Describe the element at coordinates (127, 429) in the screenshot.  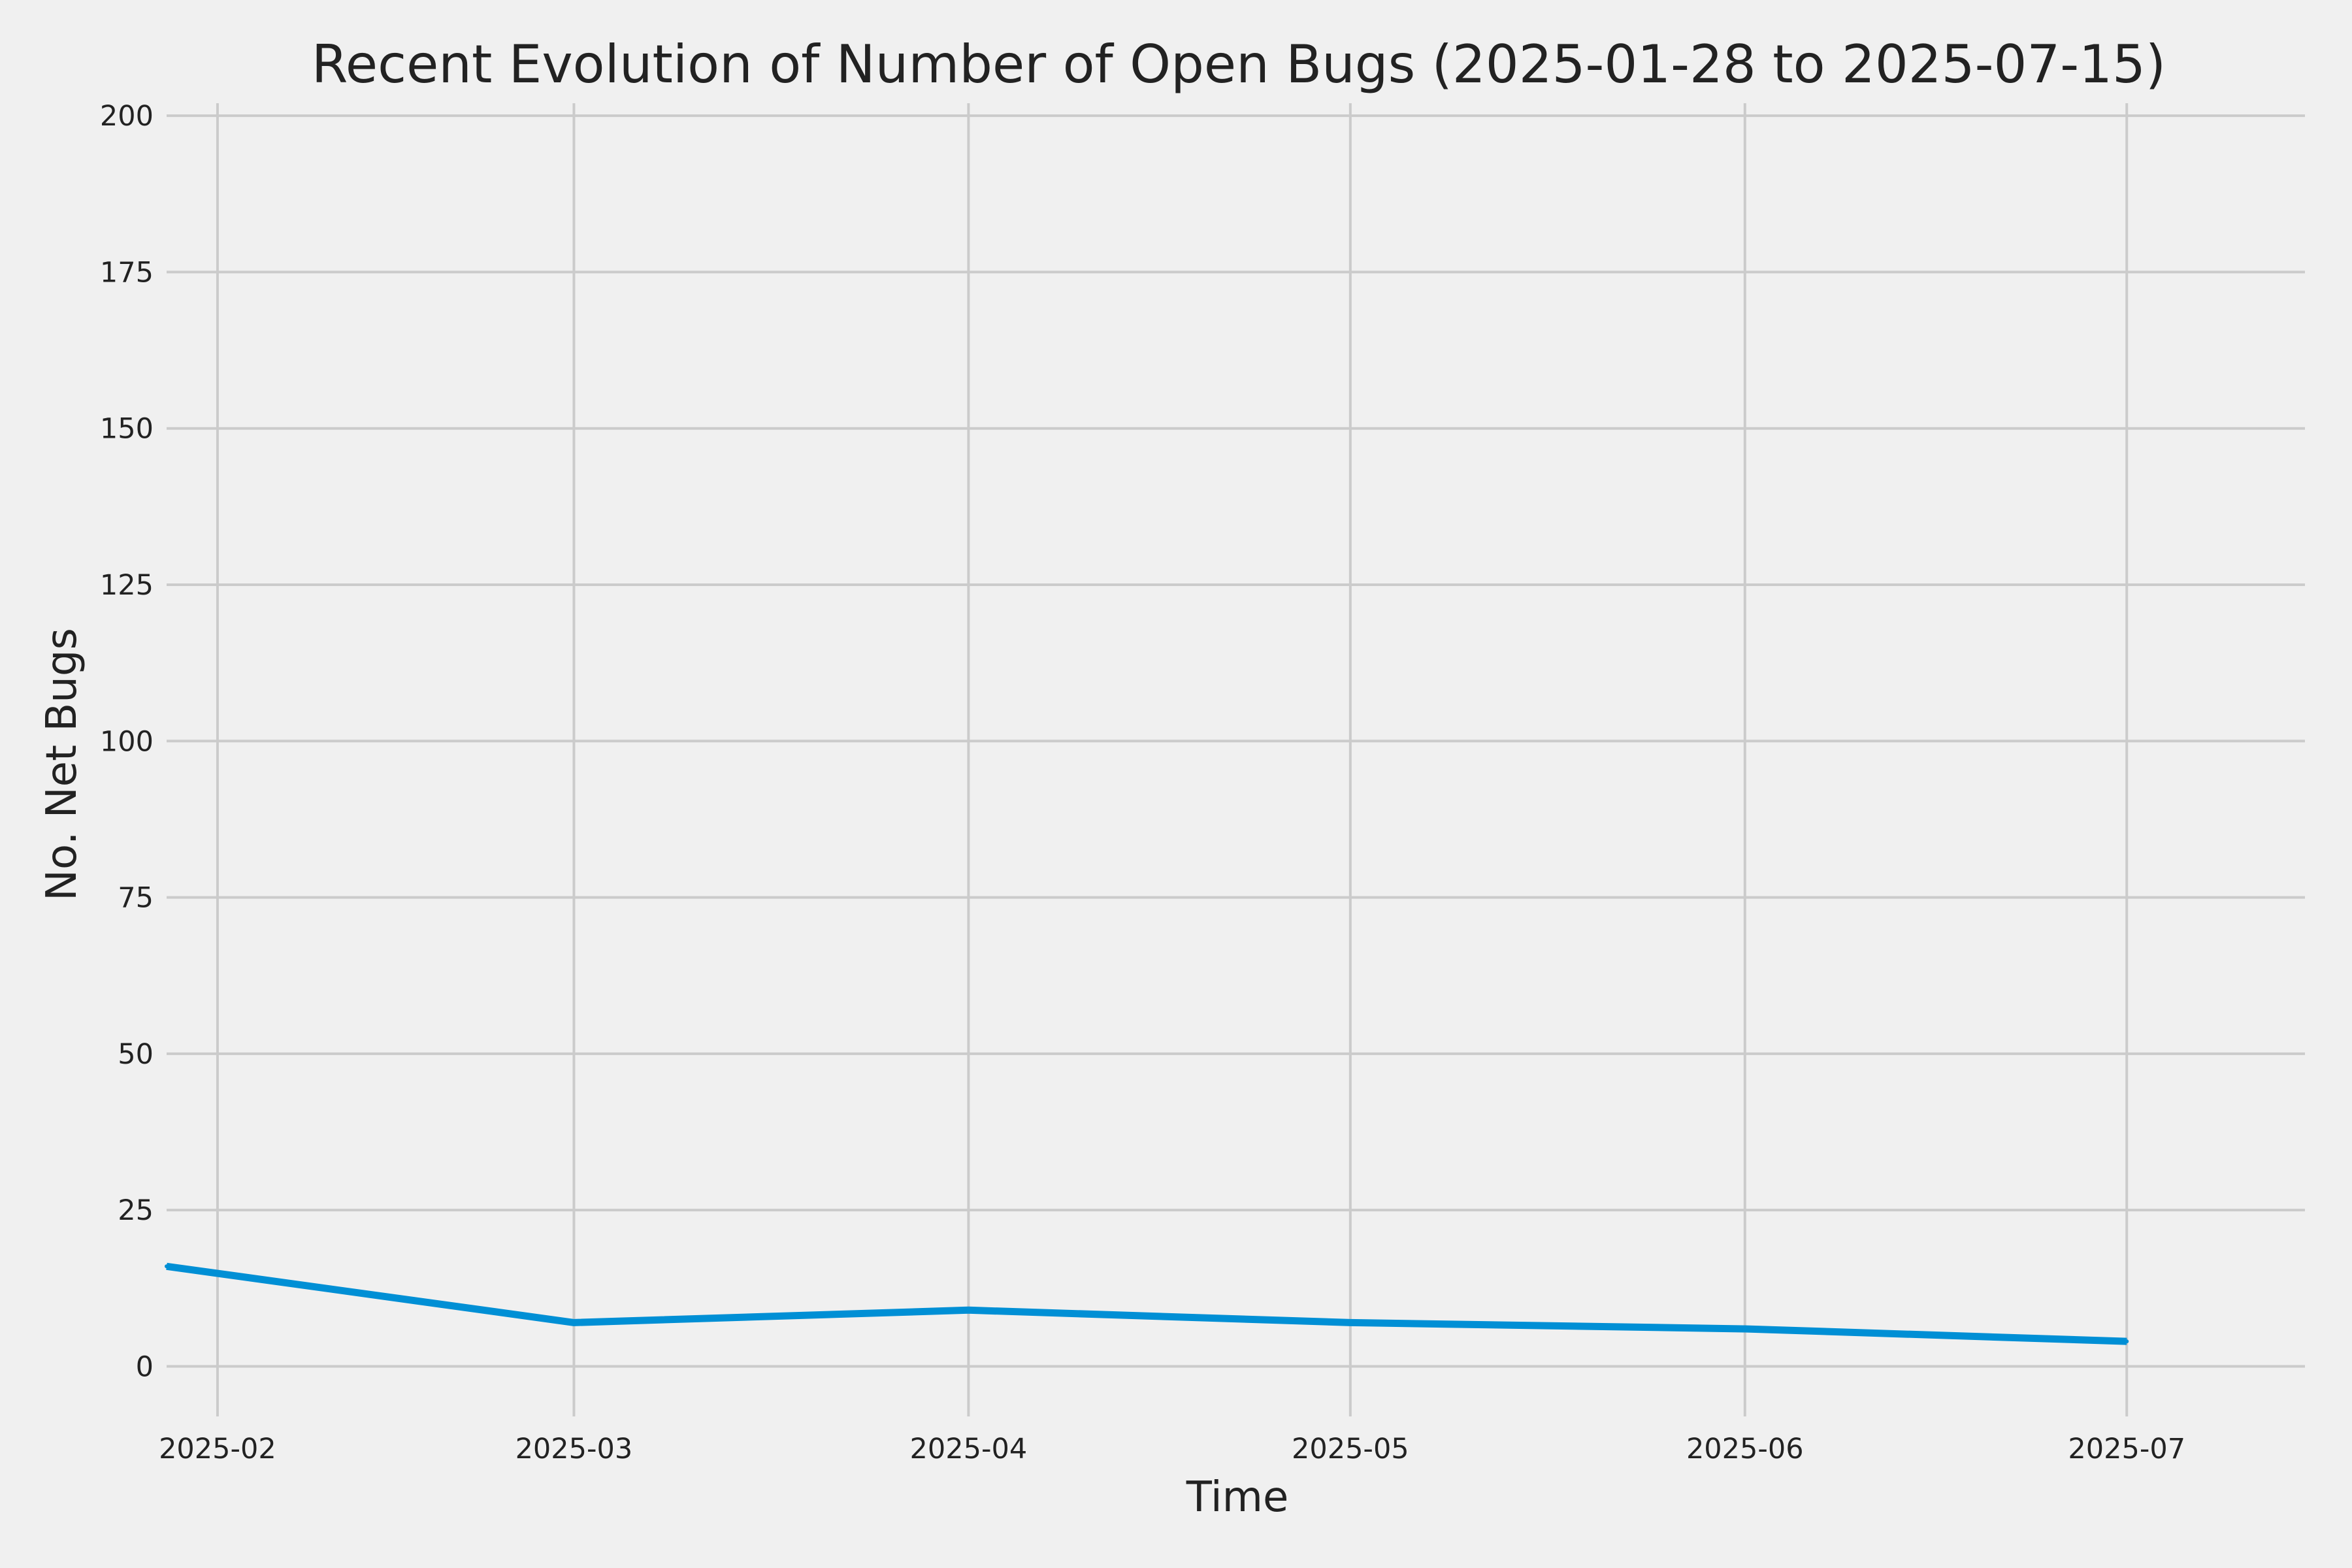
I see `y-tick-label: 150` at that location.